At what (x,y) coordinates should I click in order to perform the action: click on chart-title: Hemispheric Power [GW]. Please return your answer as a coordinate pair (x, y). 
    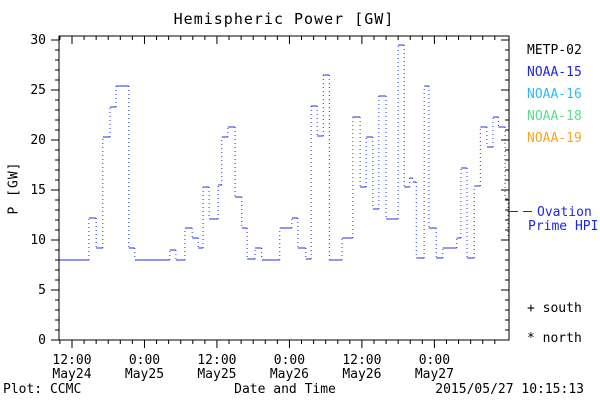
    Looking at the image, I should click on (284, 19).